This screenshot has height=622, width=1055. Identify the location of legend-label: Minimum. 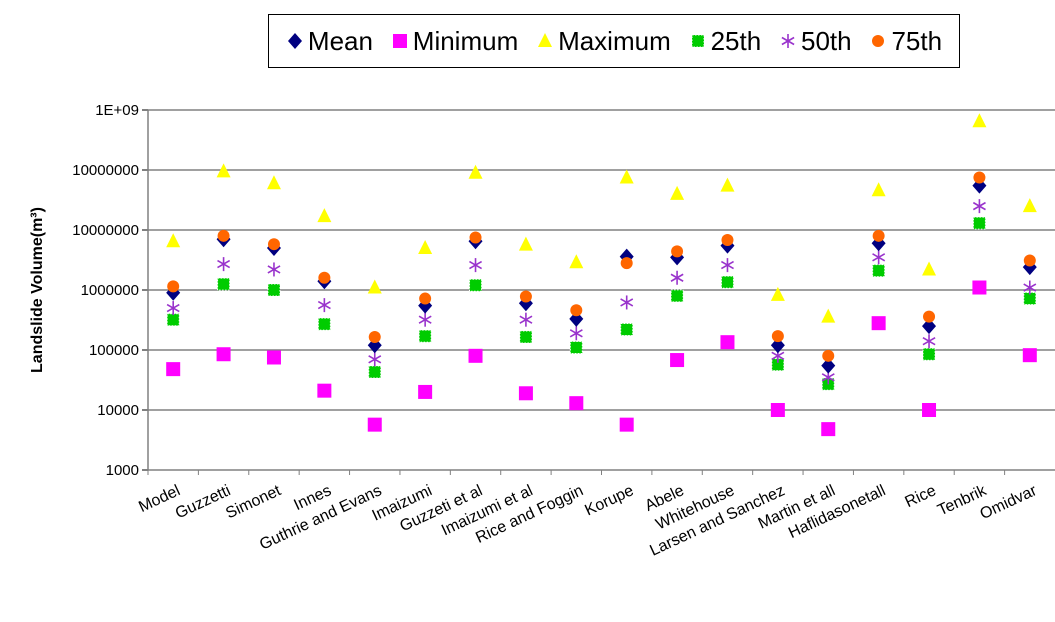
(465, 40).